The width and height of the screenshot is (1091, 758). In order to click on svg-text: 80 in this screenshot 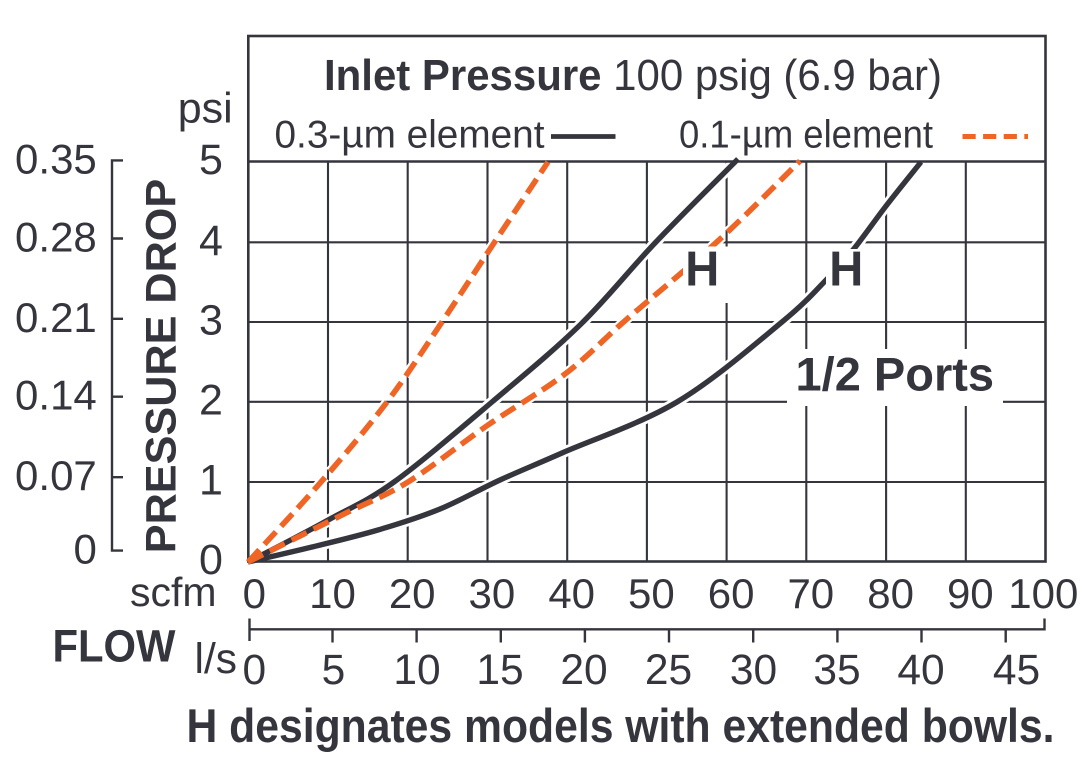, I will do `click(890, 593)`.